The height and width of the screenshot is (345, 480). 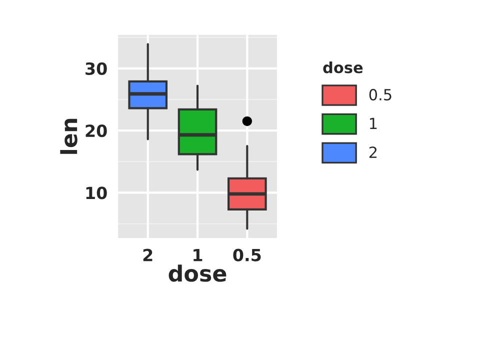 I want to click on y-axis-title: len, so click(x=69, y=136).